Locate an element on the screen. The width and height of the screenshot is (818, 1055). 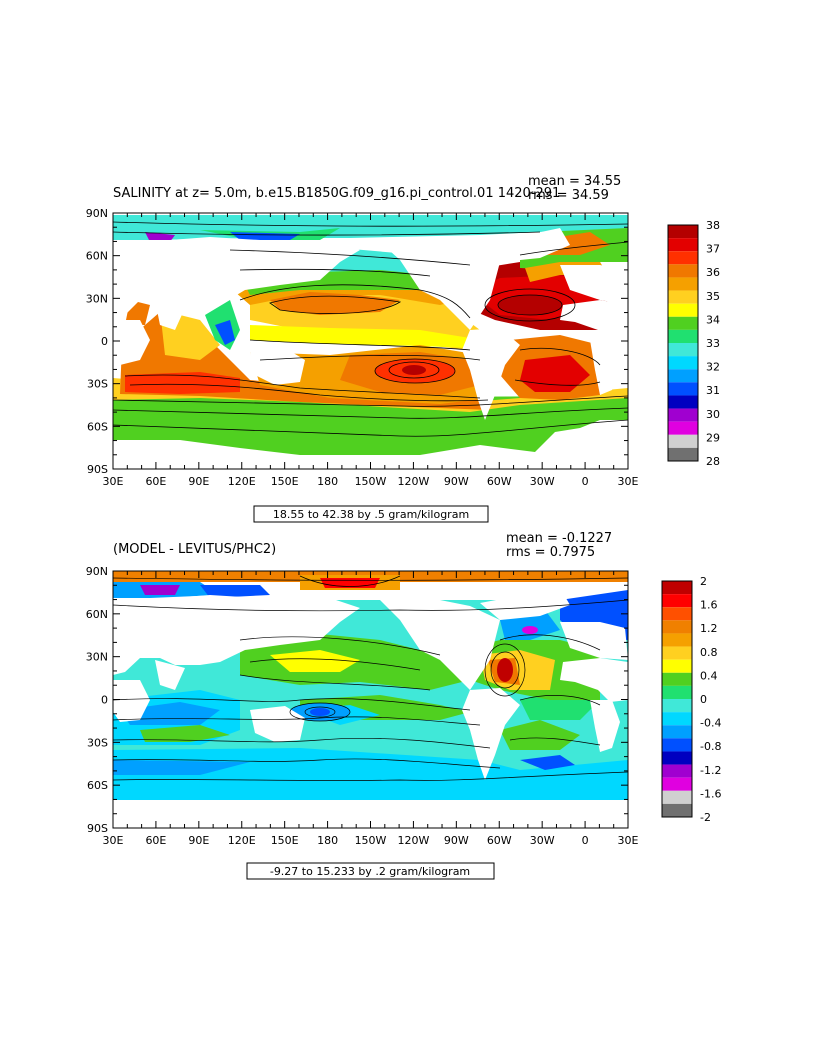
salinity-colorbar: 38 37 36 35 34 33 32 31 30 29 28 is located at coordinates (693, 343).